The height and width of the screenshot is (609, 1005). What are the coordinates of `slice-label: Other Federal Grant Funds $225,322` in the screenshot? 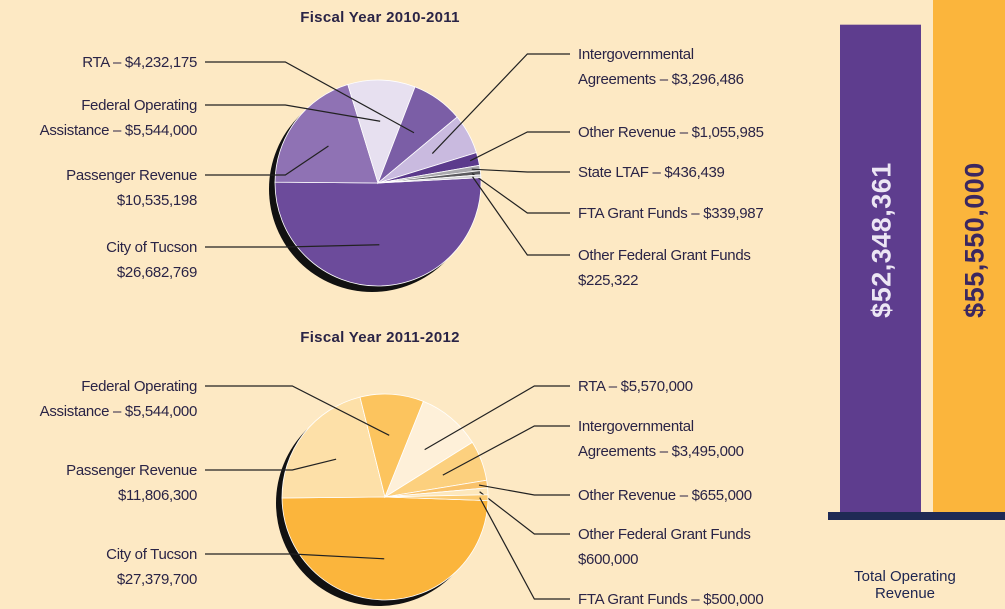 It's located at (664, 268).